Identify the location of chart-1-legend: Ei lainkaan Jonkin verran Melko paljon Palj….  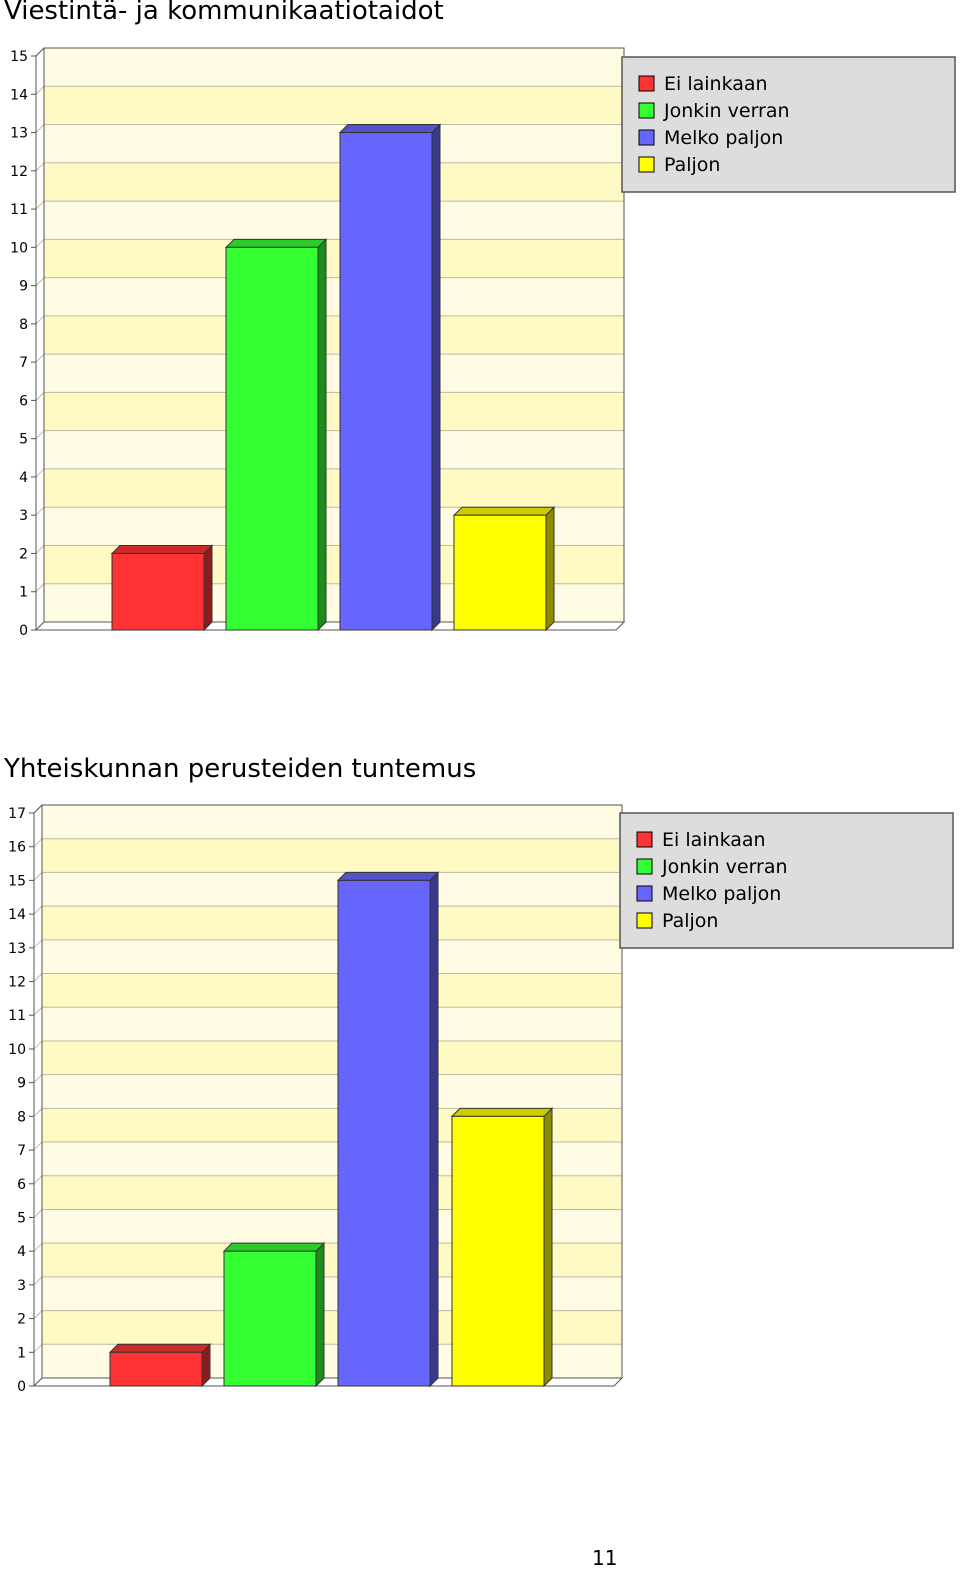
(788, 124).